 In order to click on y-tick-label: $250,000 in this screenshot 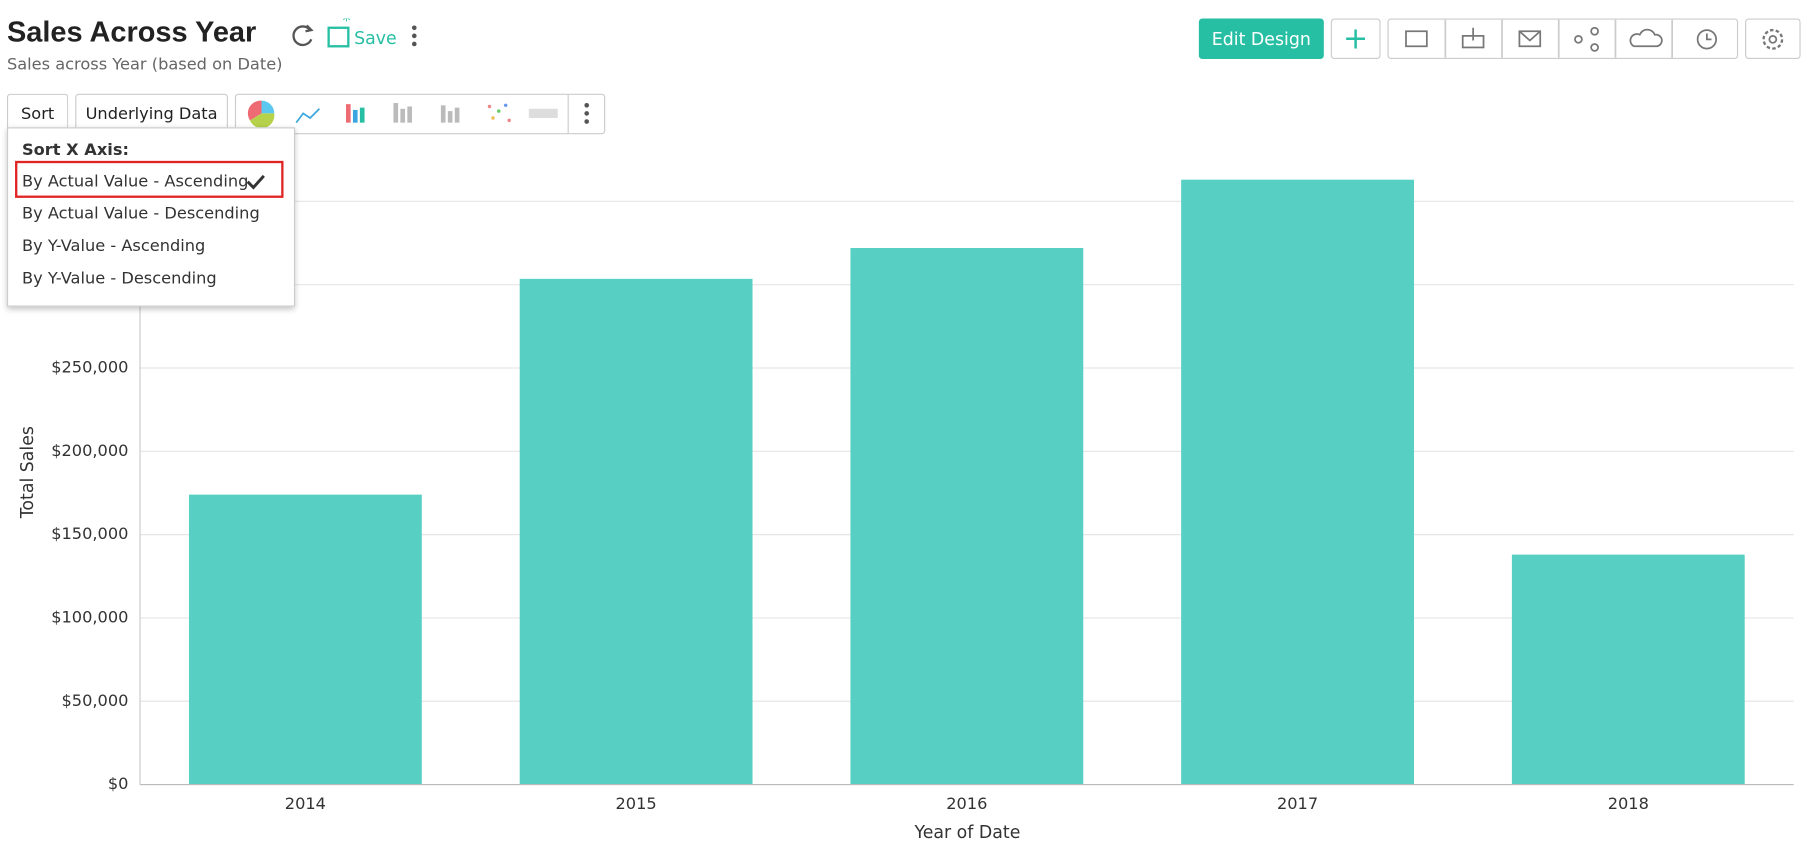, I will do `click(89, 366)`.